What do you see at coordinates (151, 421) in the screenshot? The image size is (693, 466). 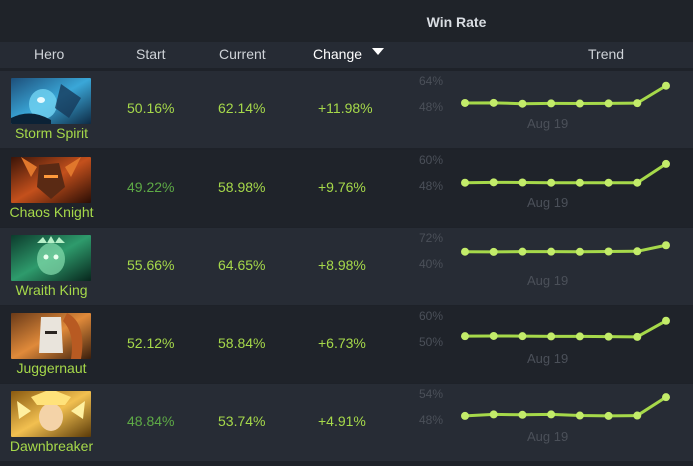 I see `start-winrate: 48.84%` at bounding box center [151, 421].